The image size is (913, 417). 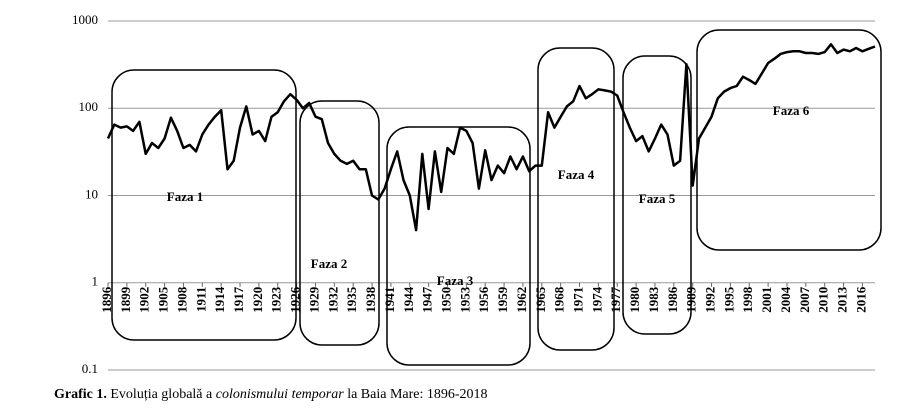 What do you see at coordinates (615, 299) in the screenshot?
I see `x-tick-label: 1977` at bounding box center [615, 299].